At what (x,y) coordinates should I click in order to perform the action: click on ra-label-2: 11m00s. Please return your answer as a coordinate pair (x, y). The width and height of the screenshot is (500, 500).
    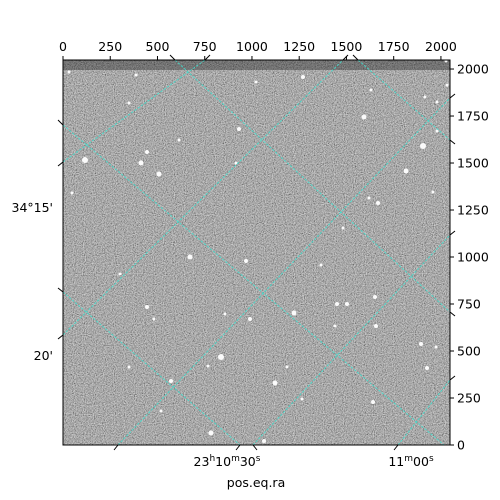
    Looking at the image, I should click on (411, 461).